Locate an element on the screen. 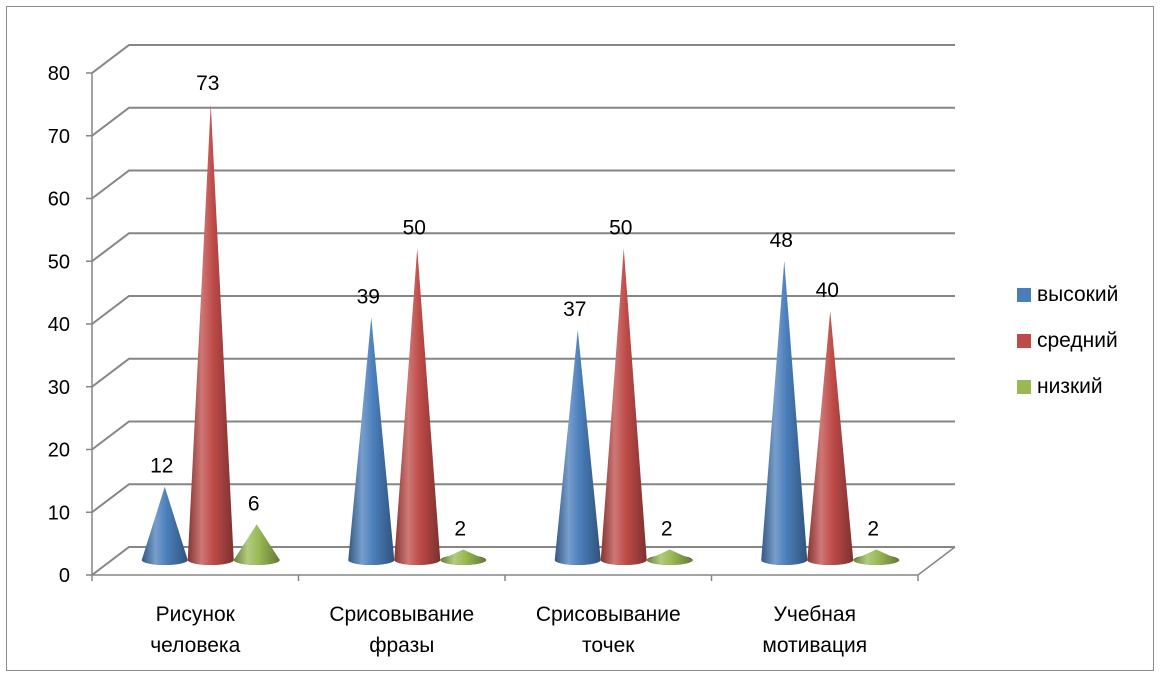  y-tick-label: 80 is located at coordinates (59, 74).